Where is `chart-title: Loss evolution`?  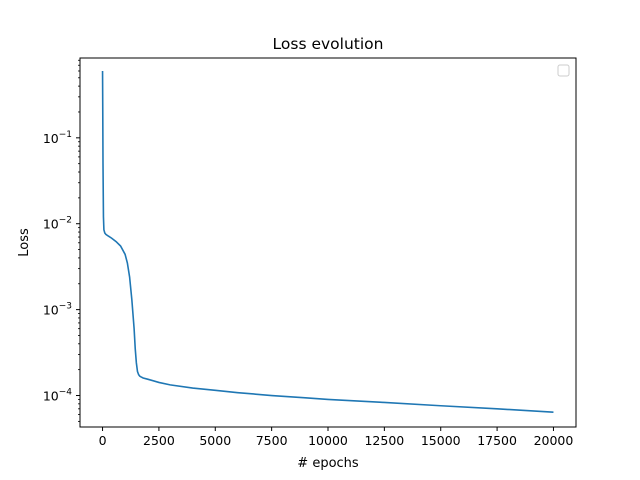 chart-title: Loss evolution is located at coordinates (328, 44).